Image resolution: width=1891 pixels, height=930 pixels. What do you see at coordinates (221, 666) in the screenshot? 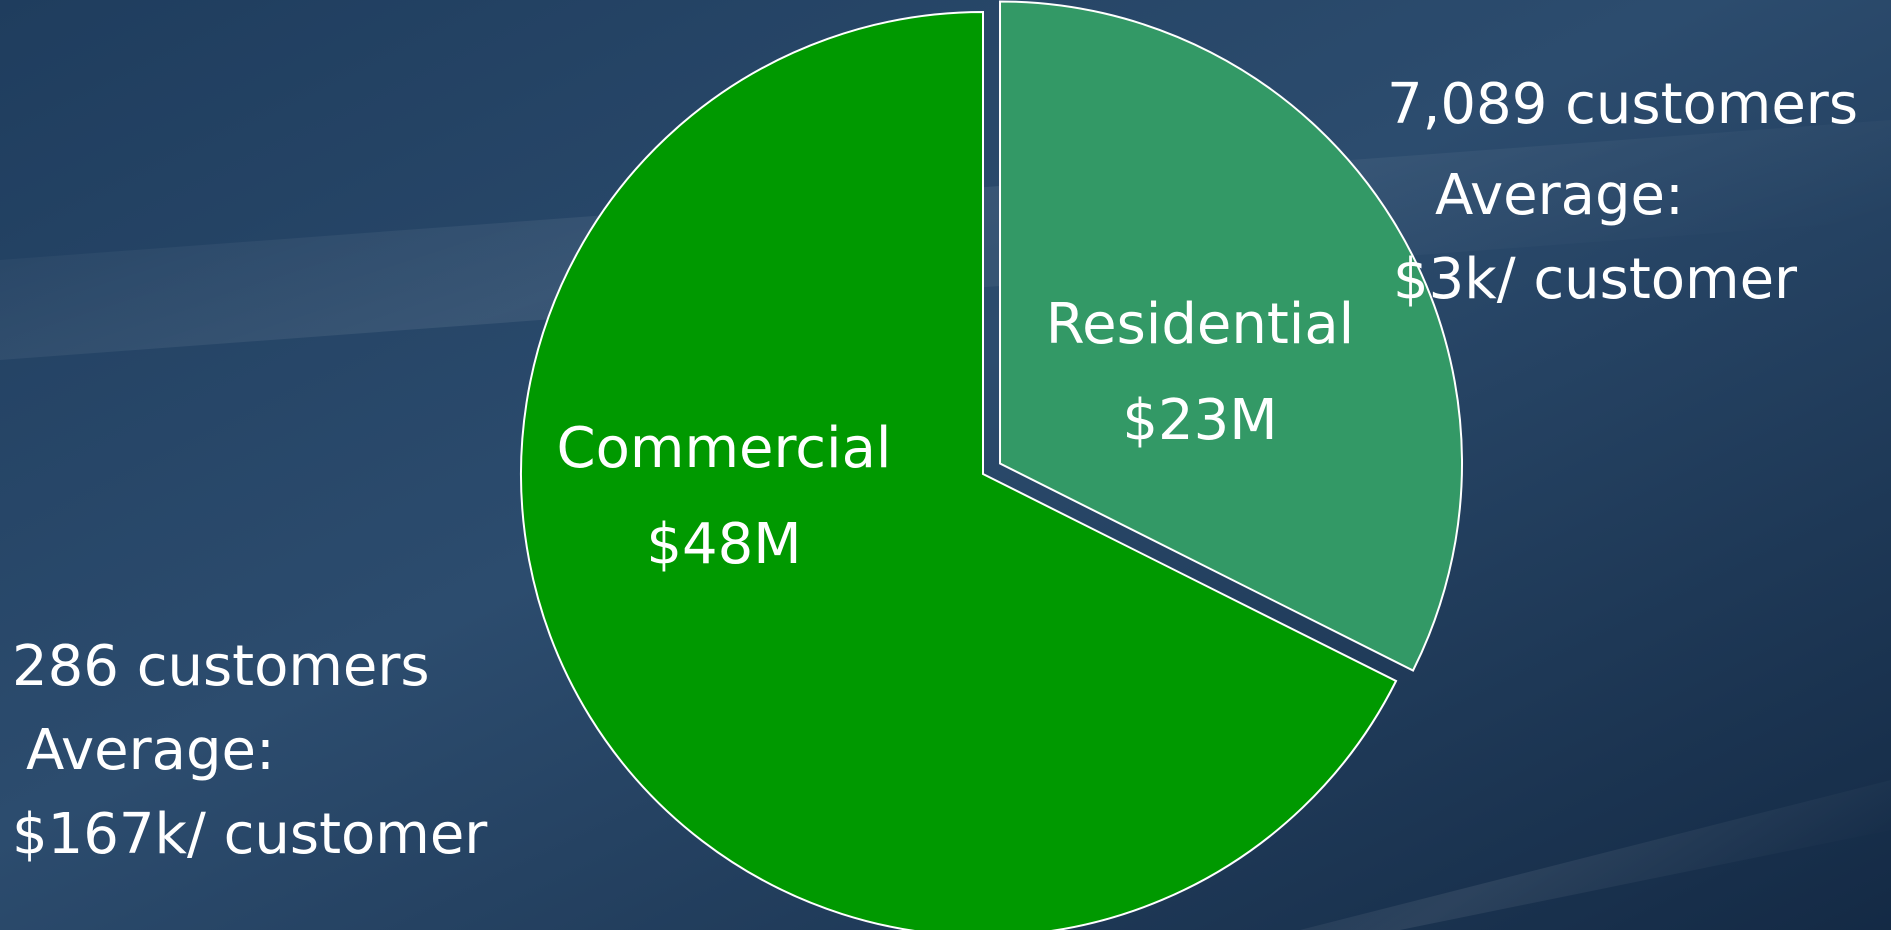
I see `annotation: 286 customers` at bounding box center [221, 666].